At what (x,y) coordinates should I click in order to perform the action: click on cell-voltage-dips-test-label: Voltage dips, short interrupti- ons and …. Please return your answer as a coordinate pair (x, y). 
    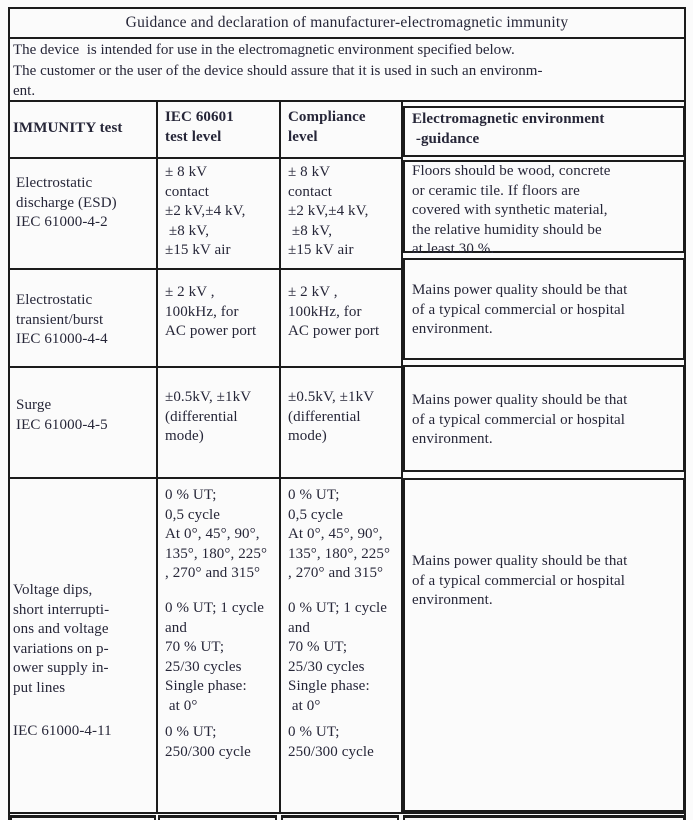
    Looking at the image, I should click on (61, 639).